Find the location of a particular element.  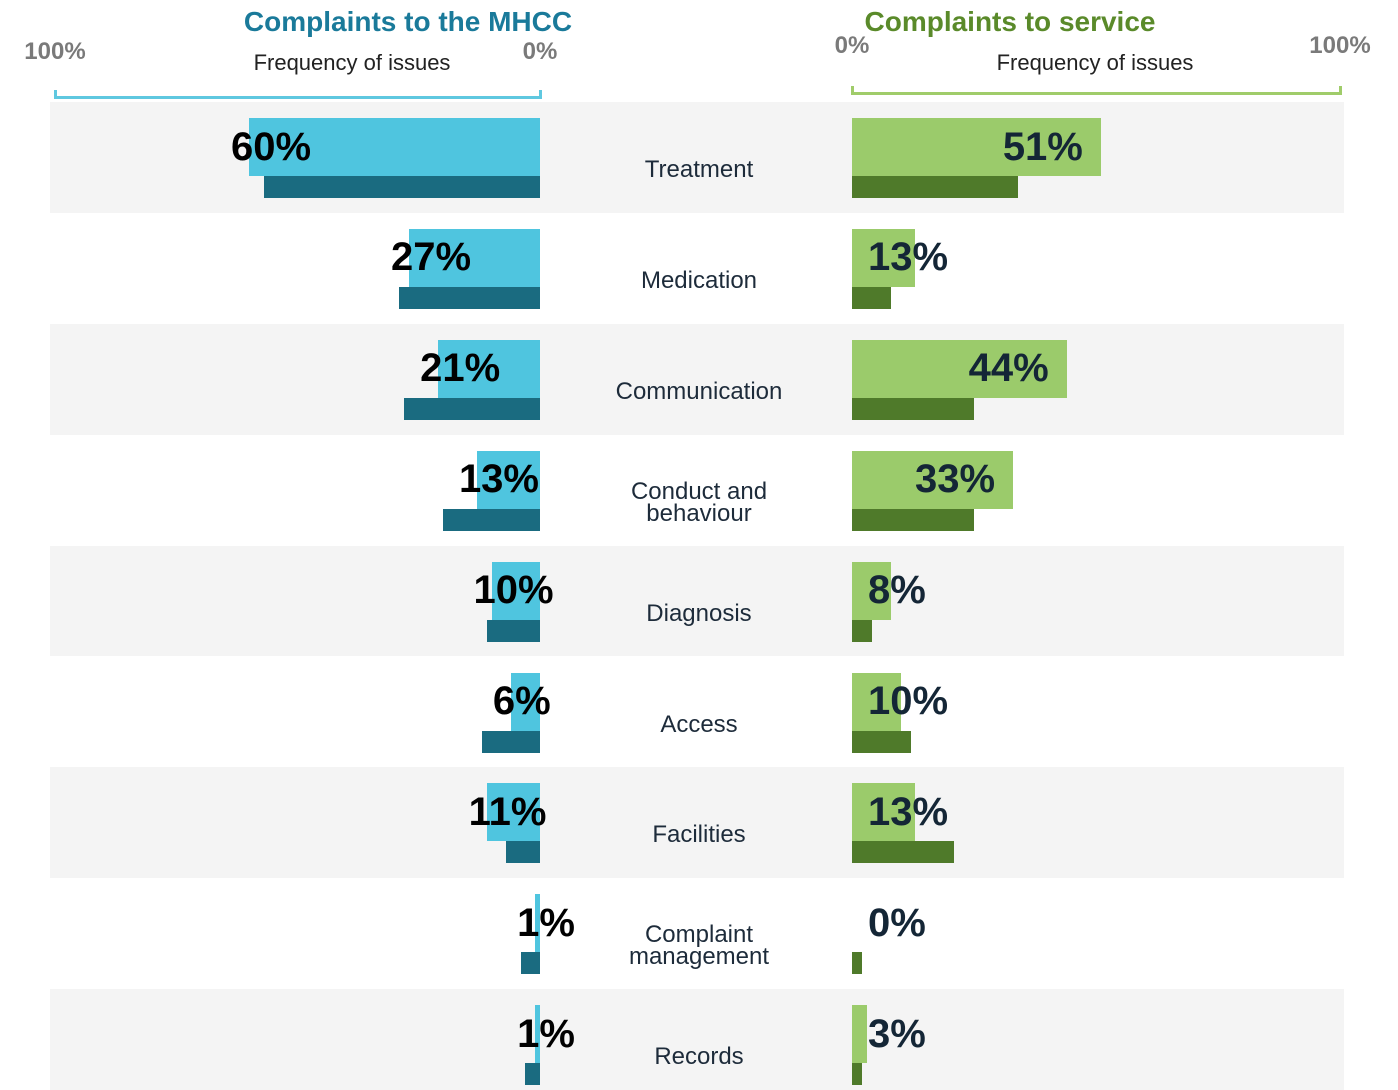

value-label: 21% is located at coordinates (460, 368).